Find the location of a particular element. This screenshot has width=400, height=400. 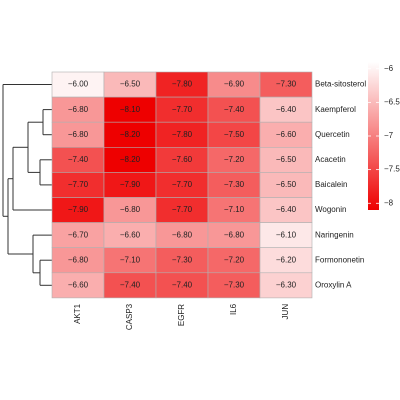

color-tick-label: −8 is located at coordinates (389, 202).